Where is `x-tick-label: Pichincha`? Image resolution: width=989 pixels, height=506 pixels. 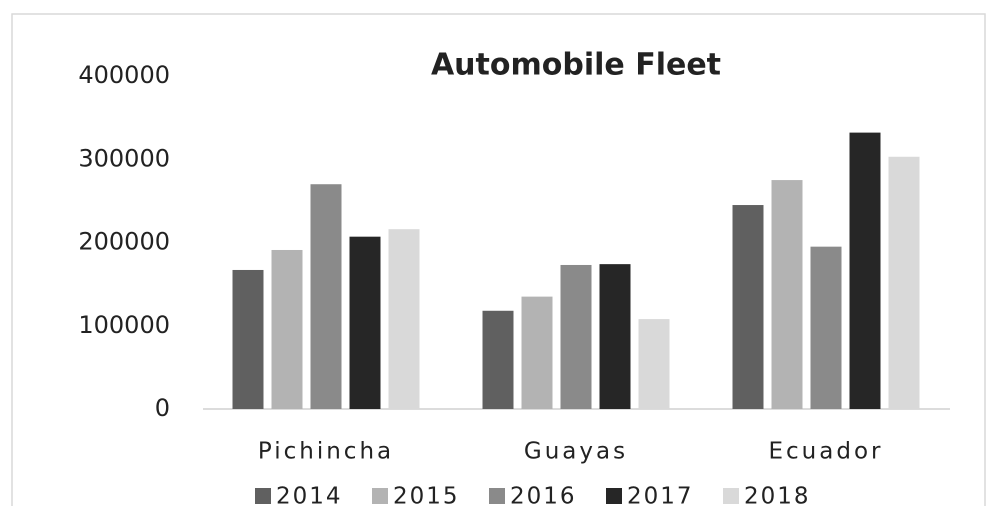 x-tick-label: Pichincha is located at coordinates (326, 452).